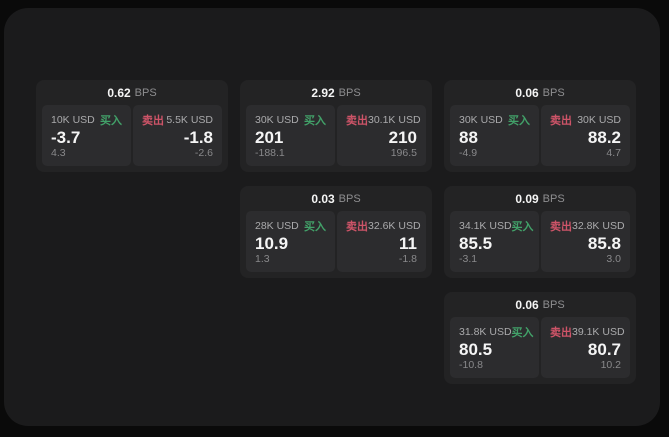 The image size is (669, 437). Describe the element at coordinates (394, 120) in the screenshot. I see `sell-amount: 30.1K USD` at that location.